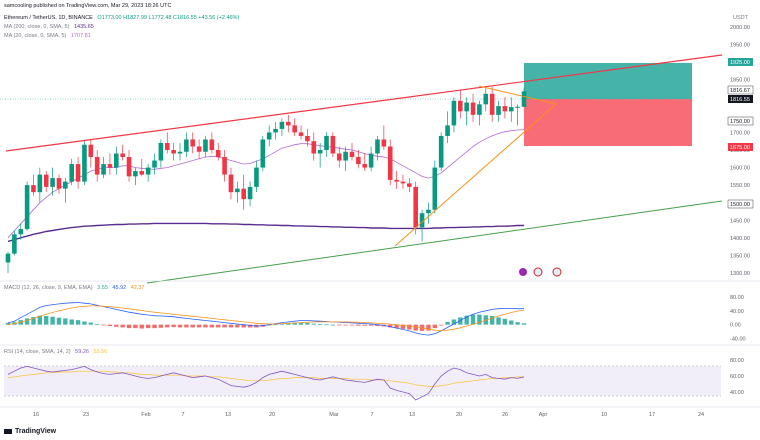 Image resolution: width=760 pixels, height=440 pixels. Describe the element at coordinates (272, 415) in the screenshot. I see `time-axis-label: 20` at that location.